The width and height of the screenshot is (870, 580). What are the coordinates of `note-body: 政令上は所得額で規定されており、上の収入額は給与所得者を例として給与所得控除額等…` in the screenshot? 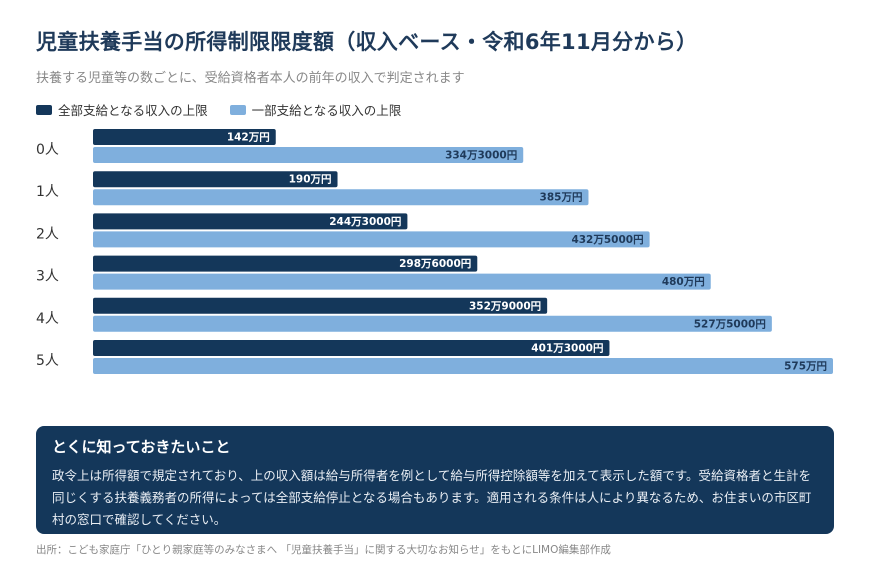 It's located at (432, 497).